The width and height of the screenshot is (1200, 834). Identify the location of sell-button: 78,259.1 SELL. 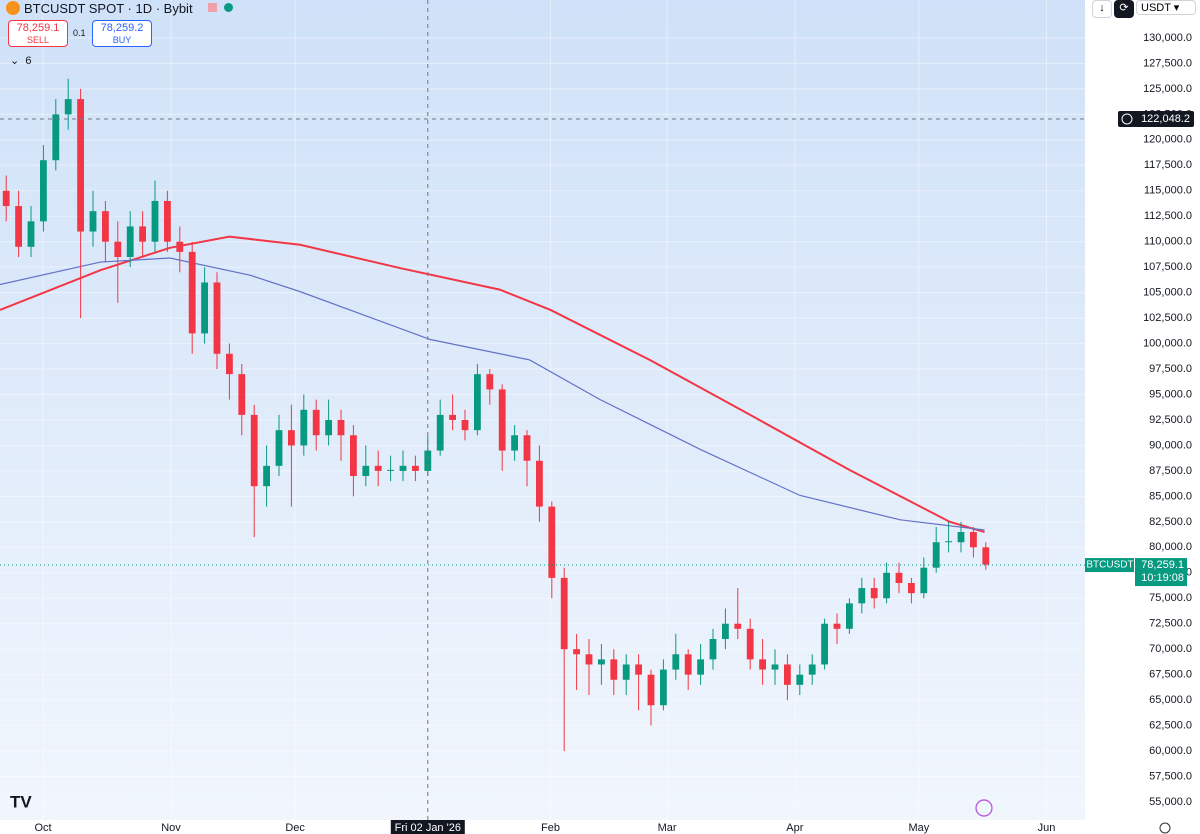
(38, 33).